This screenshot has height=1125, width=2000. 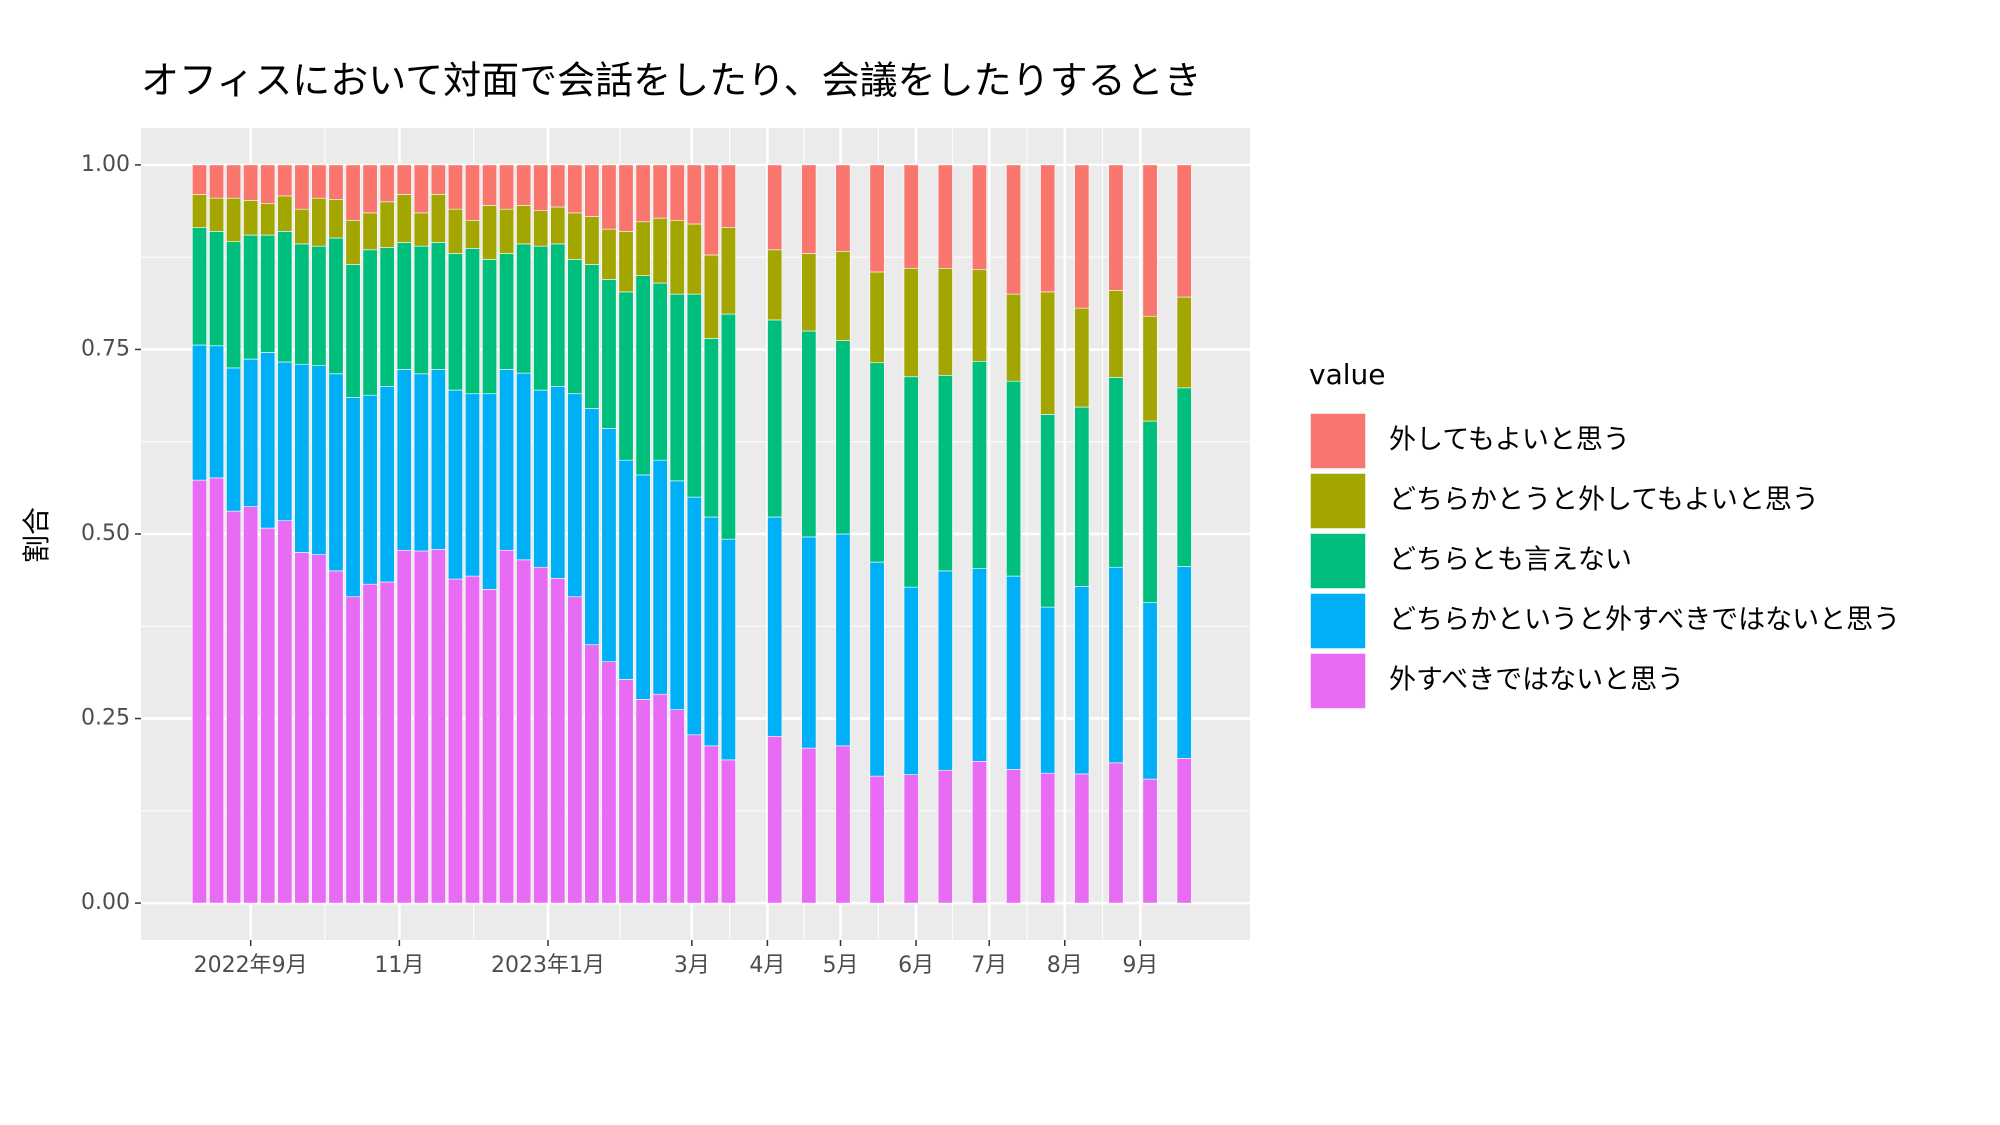 What do you see at coordinates (916, 965) in the screenshot?
I see `x-tick-label: 6月` at bounding box center [916, 965].